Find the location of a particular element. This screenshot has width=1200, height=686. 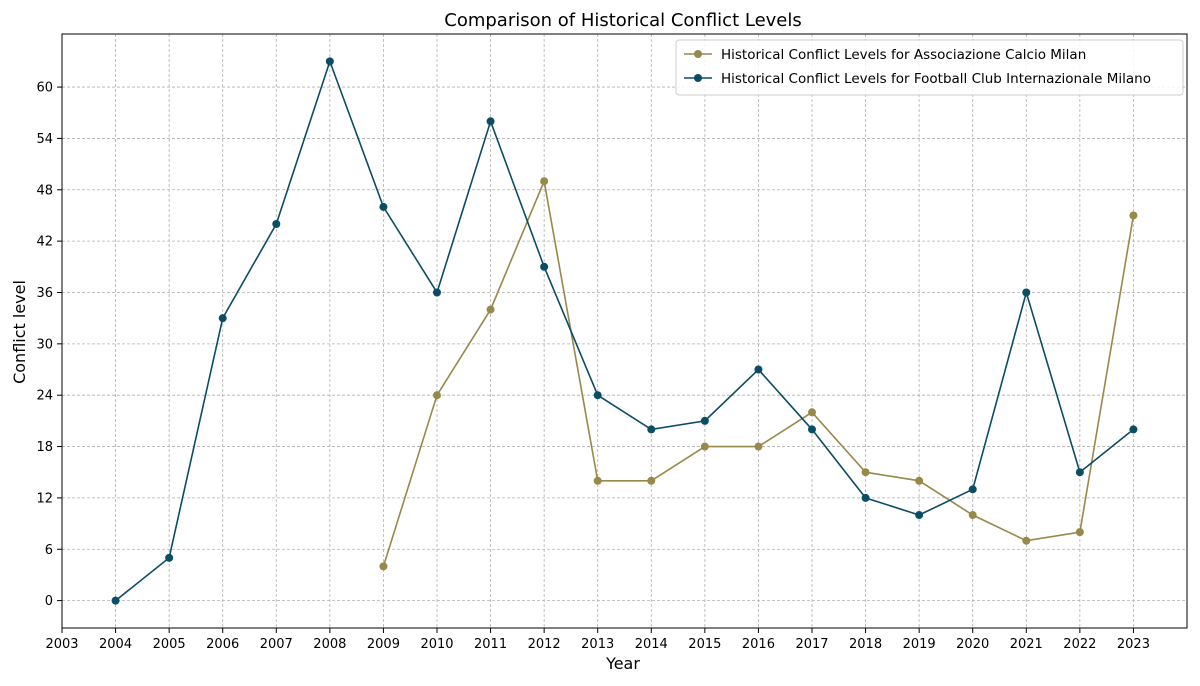

x-tick-label: 2010 is located at coordinates (436, 644).